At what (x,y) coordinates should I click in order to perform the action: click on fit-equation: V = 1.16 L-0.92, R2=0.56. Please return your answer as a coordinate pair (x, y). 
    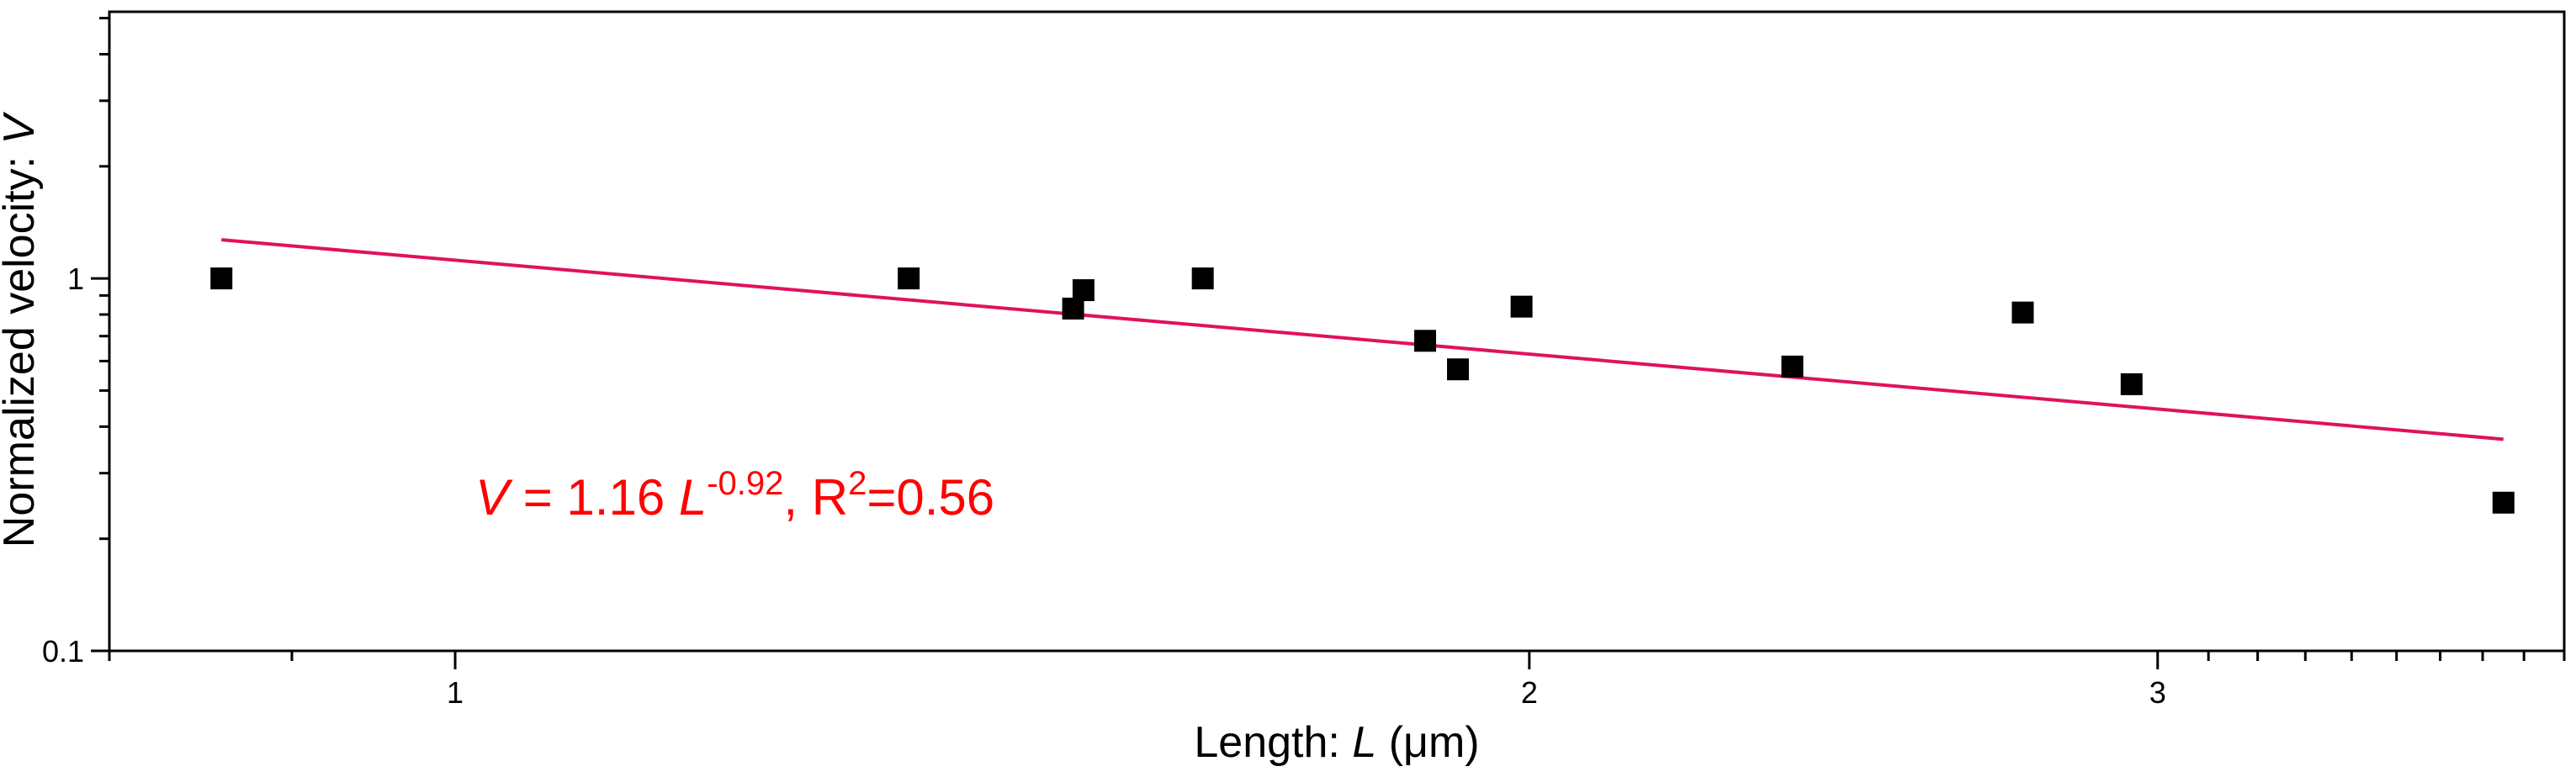
    Looking at the image, I should click on (735, 495).